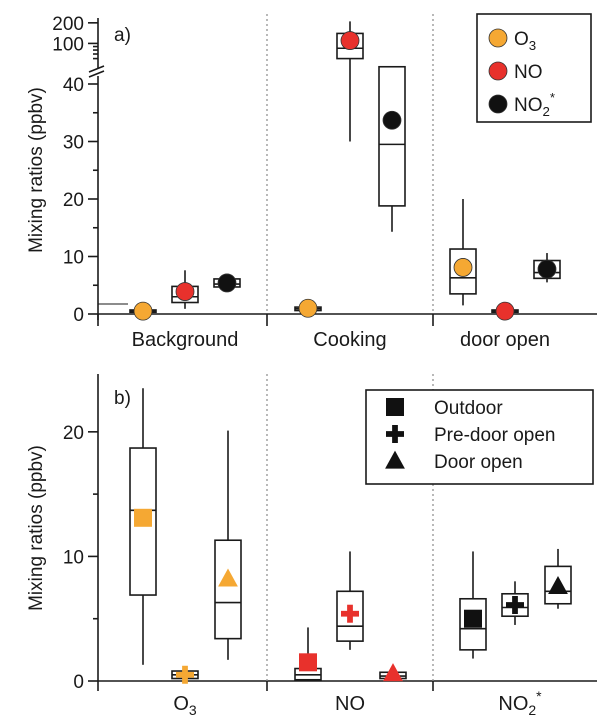 This screenshot has width=597, height=718. Describe the element at coordinates (228, 589) in the screenshot. I see `panel-b-box-Door open-0-box` at that location.